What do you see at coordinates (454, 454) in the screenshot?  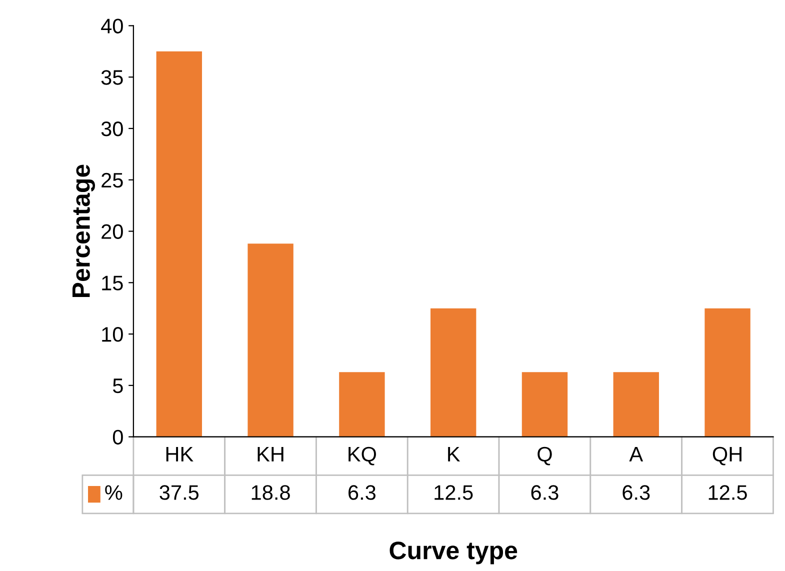 I see `x-tick-label: K` at bounding box center [454, 454].